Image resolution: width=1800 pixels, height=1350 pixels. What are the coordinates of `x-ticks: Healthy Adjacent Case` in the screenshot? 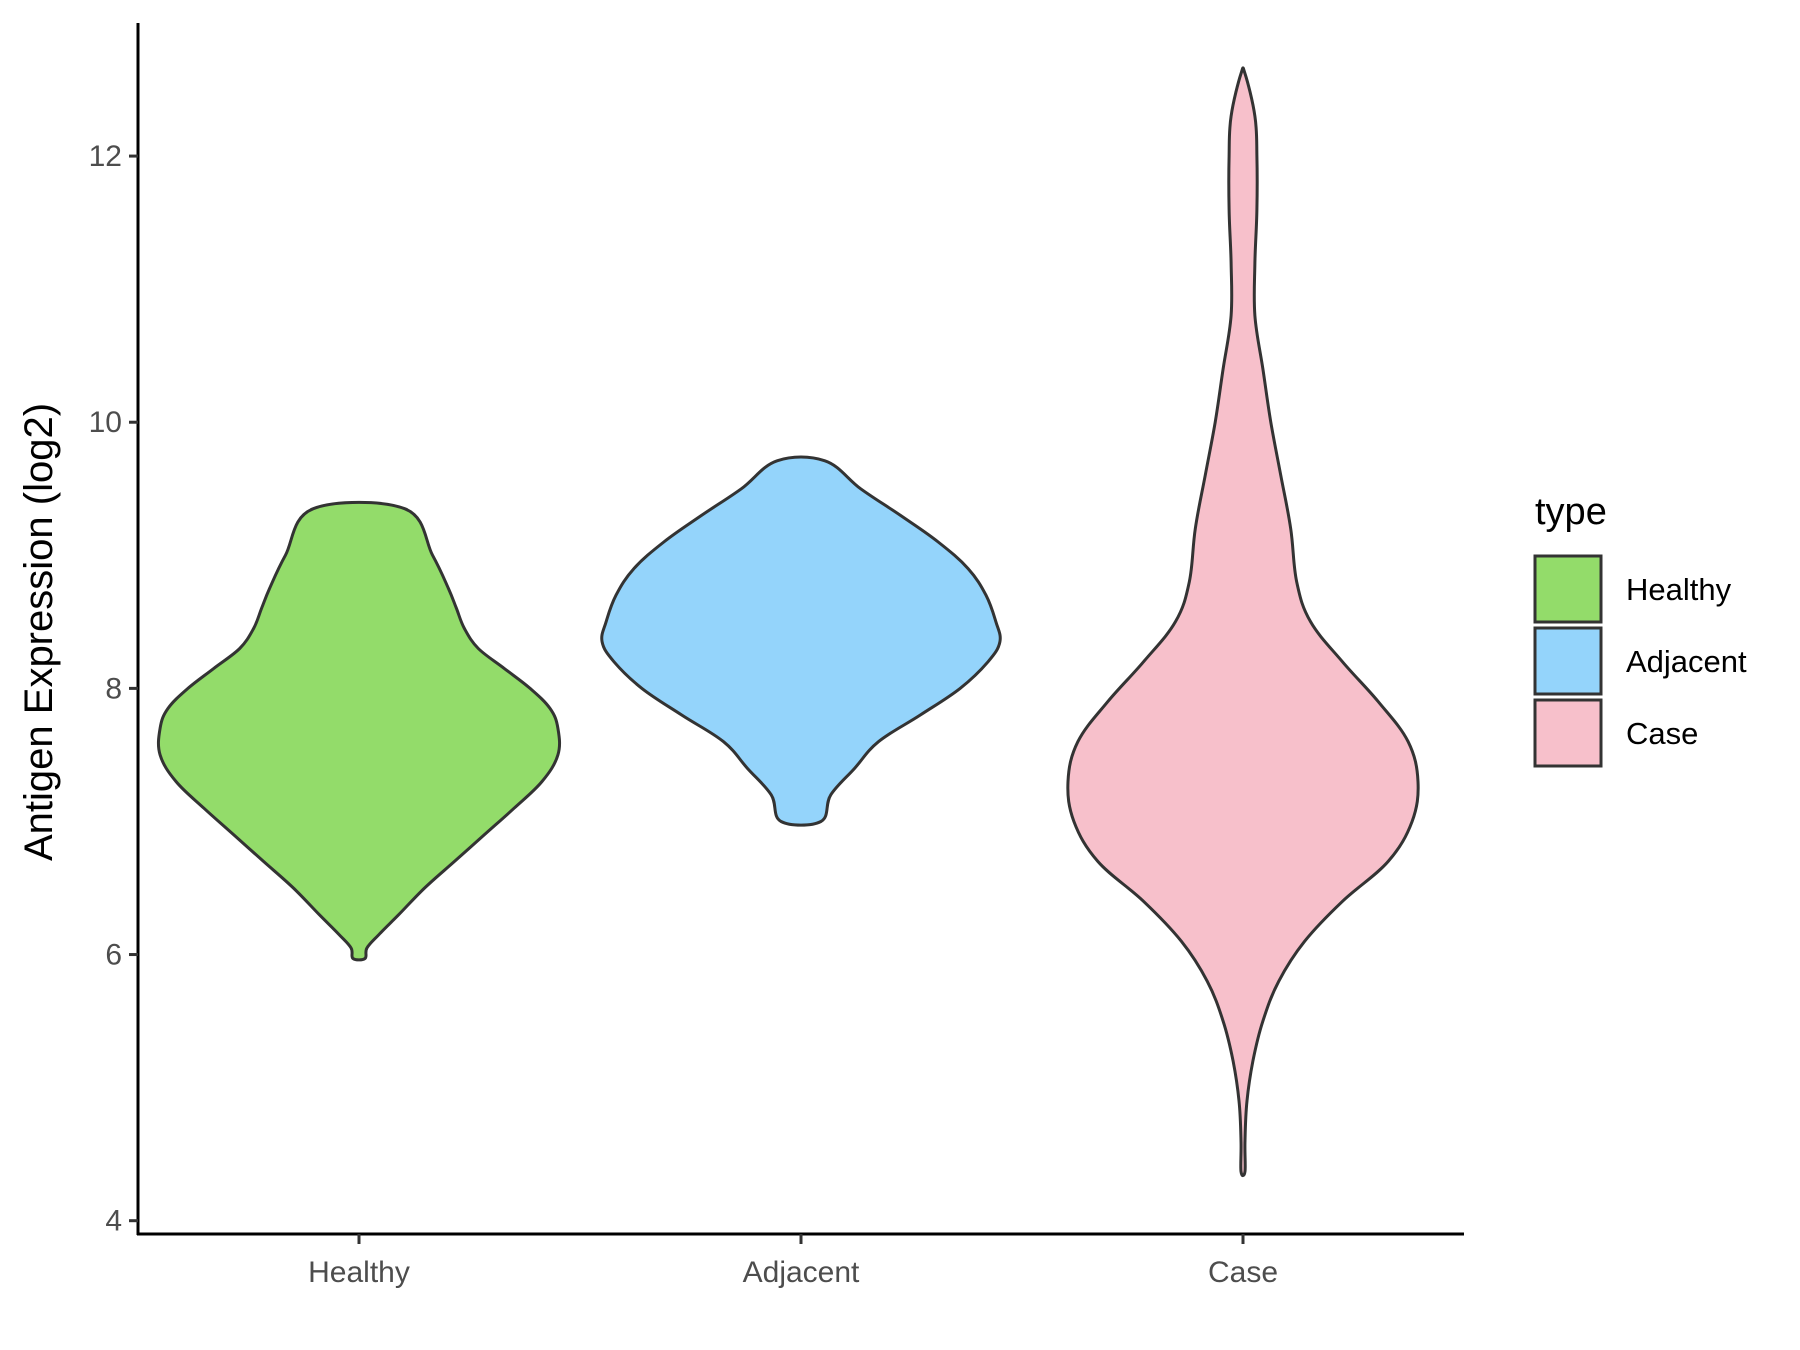 It's located at (793, 1261).